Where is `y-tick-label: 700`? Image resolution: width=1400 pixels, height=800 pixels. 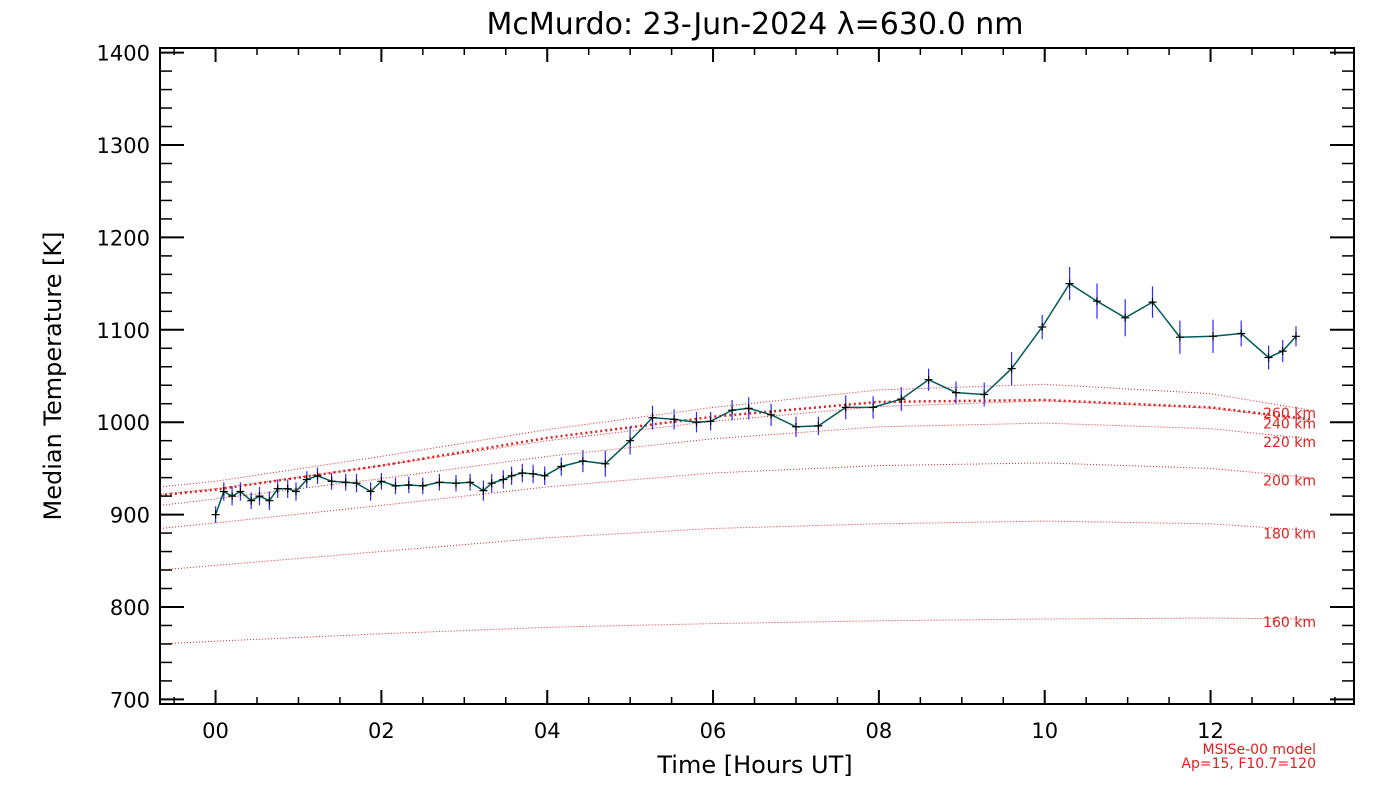
y-tick-label: 700 is located at coordinates (130, 700).